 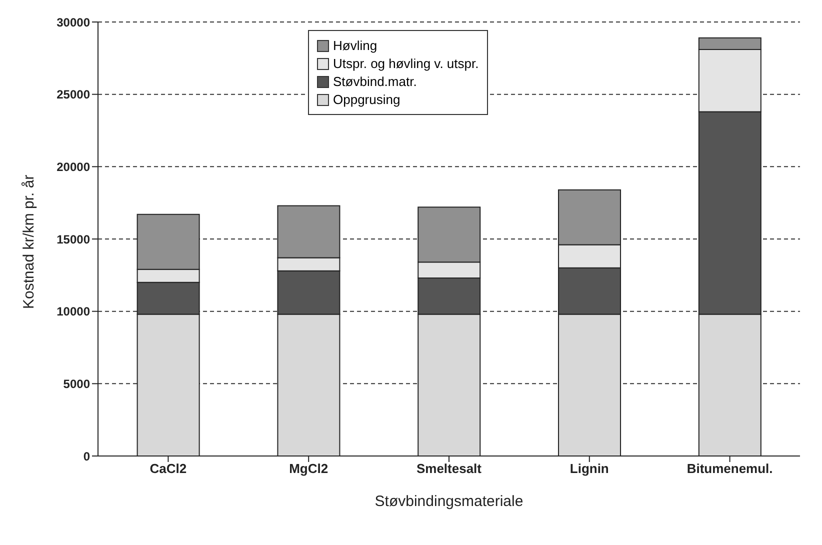 What do you see at coordinates (76, 383) in the screenshot?
I see `y-tick-label: 5000` at bounding box center [76, 383].